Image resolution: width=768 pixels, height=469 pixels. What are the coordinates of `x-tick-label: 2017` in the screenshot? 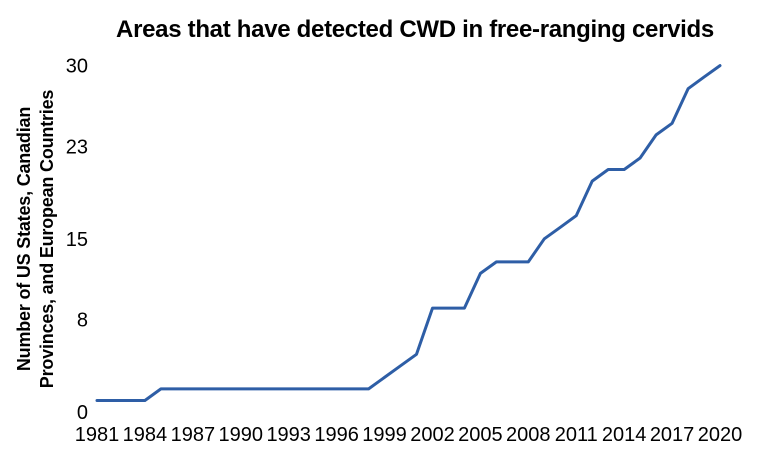 It's located at (672, 435).